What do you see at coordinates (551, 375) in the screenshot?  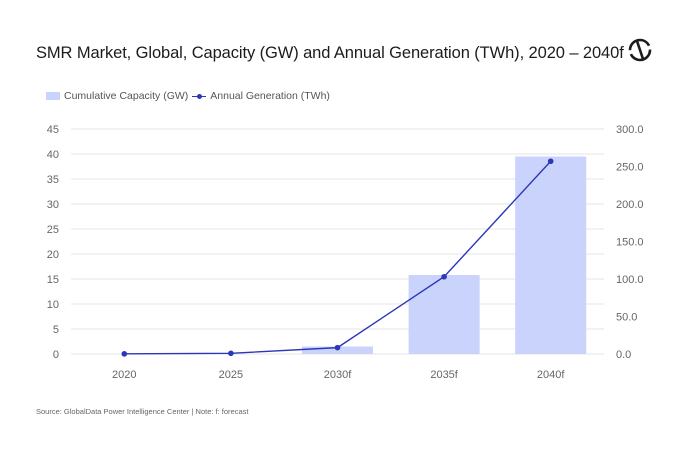 I see `x-tick-label: 2040f` at bounding box center [551, 375].